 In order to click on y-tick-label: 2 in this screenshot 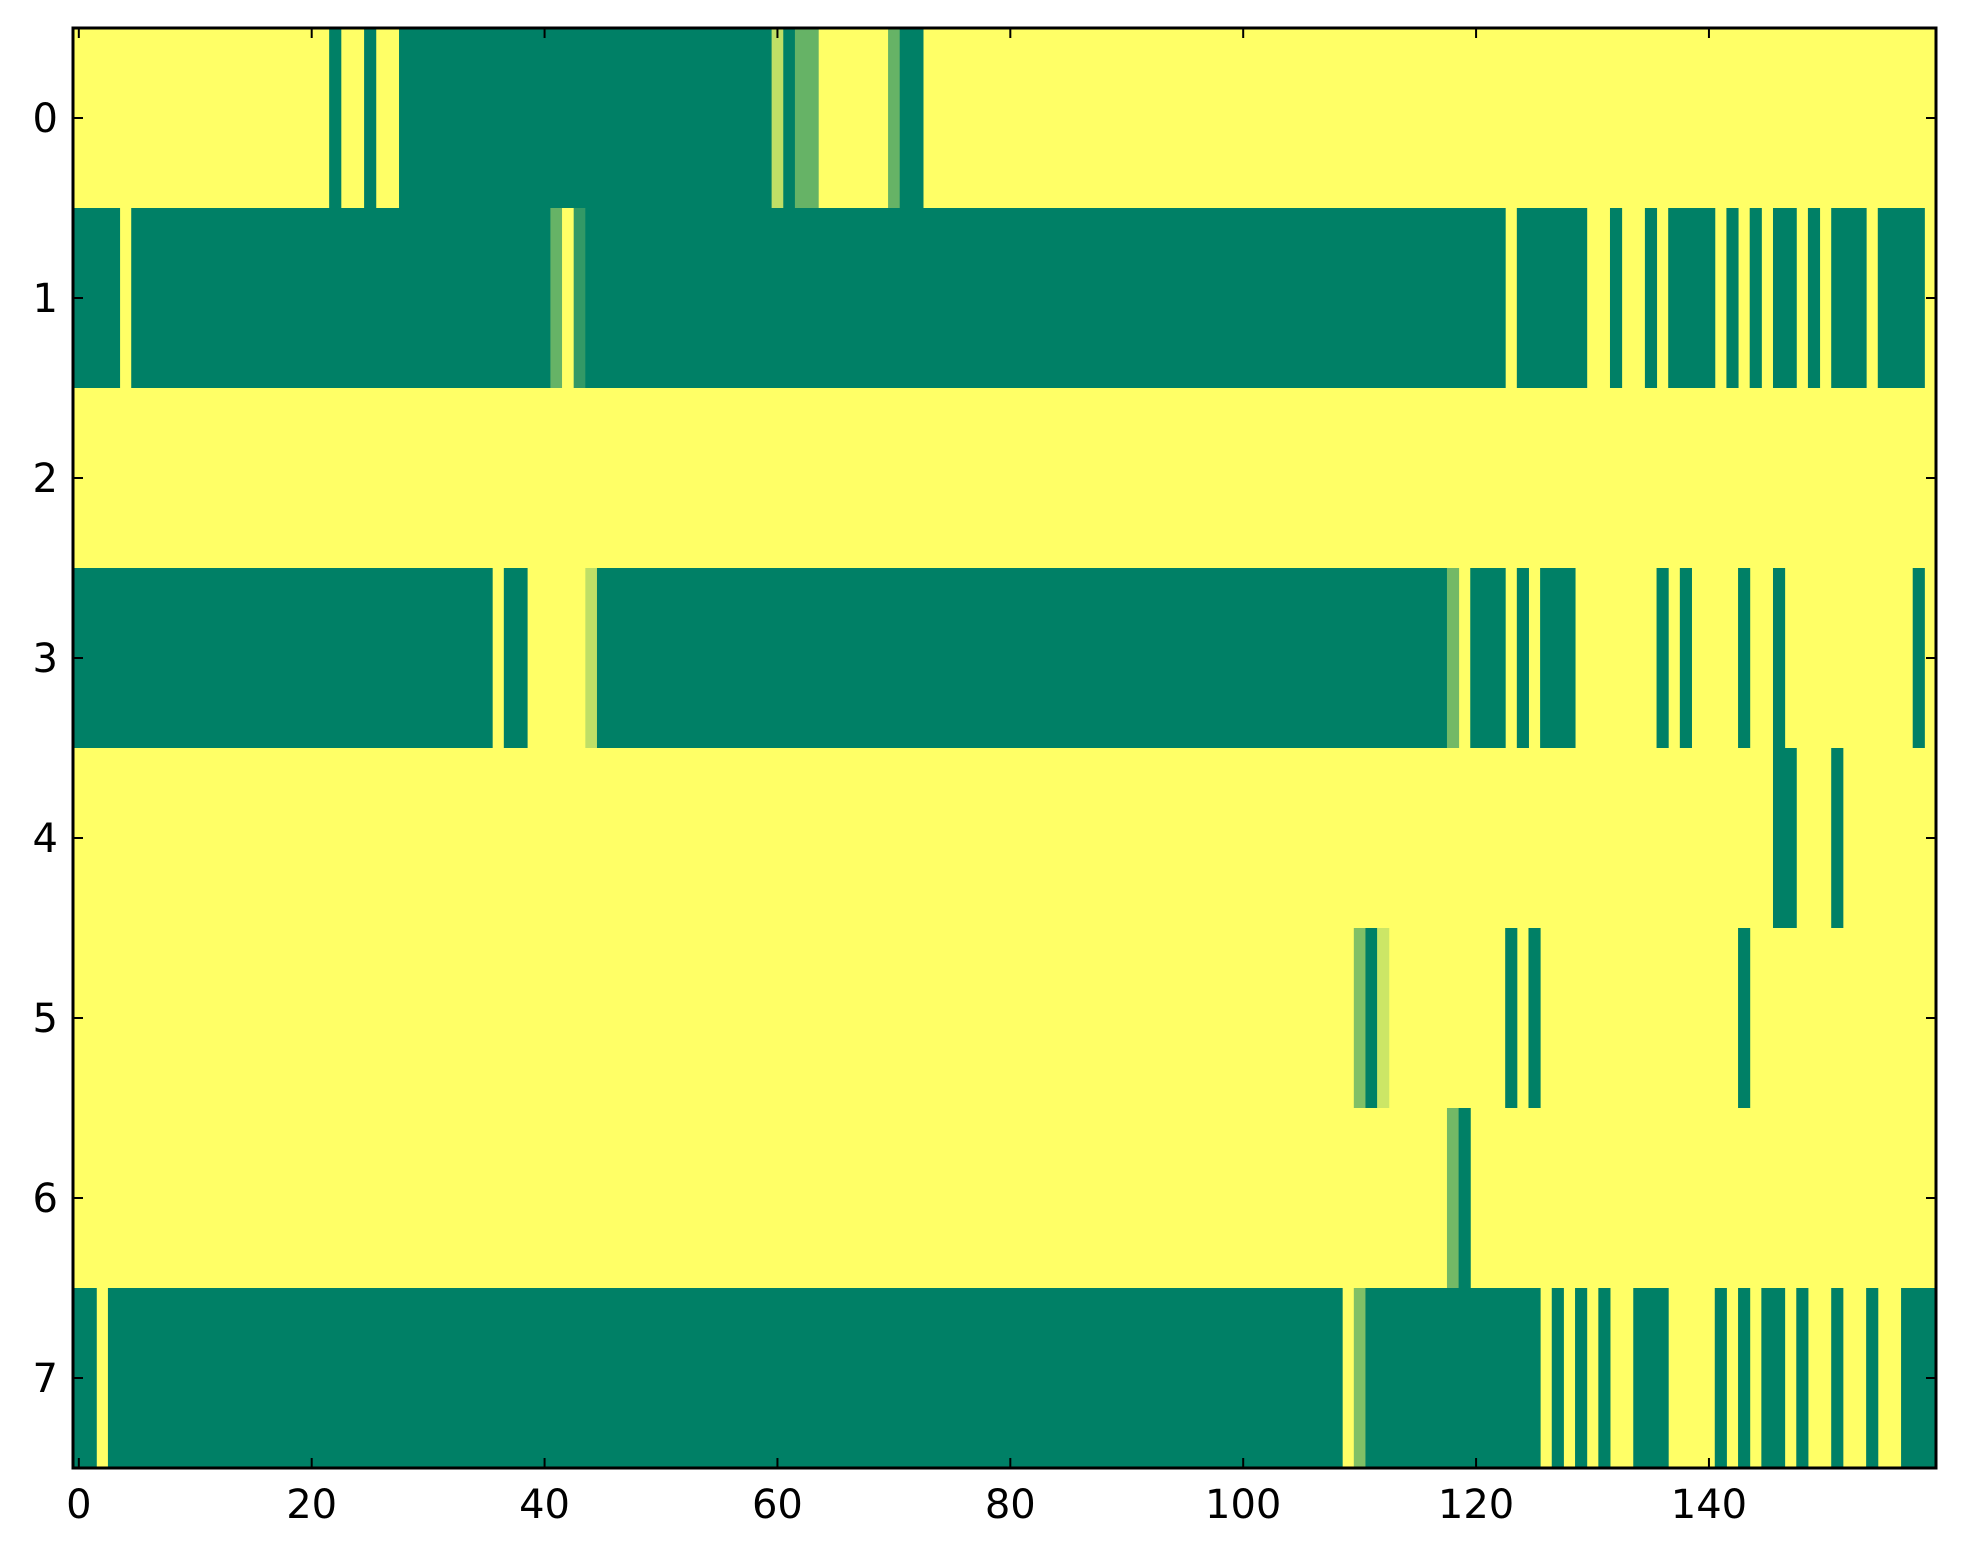, I will do `click(45, 479)`.